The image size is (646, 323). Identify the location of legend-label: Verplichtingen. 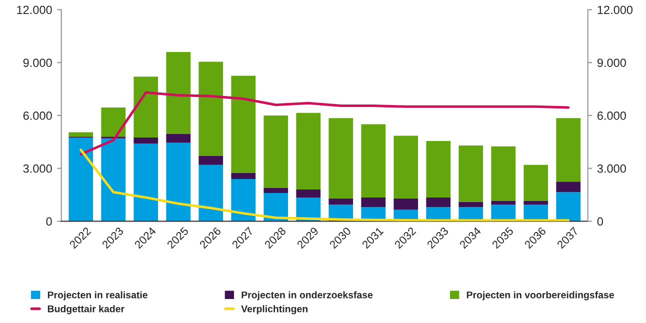
(274, 309).